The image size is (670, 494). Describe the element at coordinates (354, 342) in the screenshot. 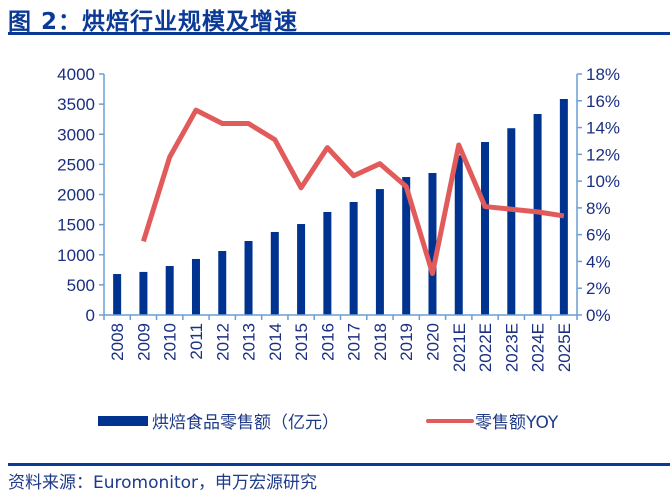

I see `x-tick-label: 2017` at that location.